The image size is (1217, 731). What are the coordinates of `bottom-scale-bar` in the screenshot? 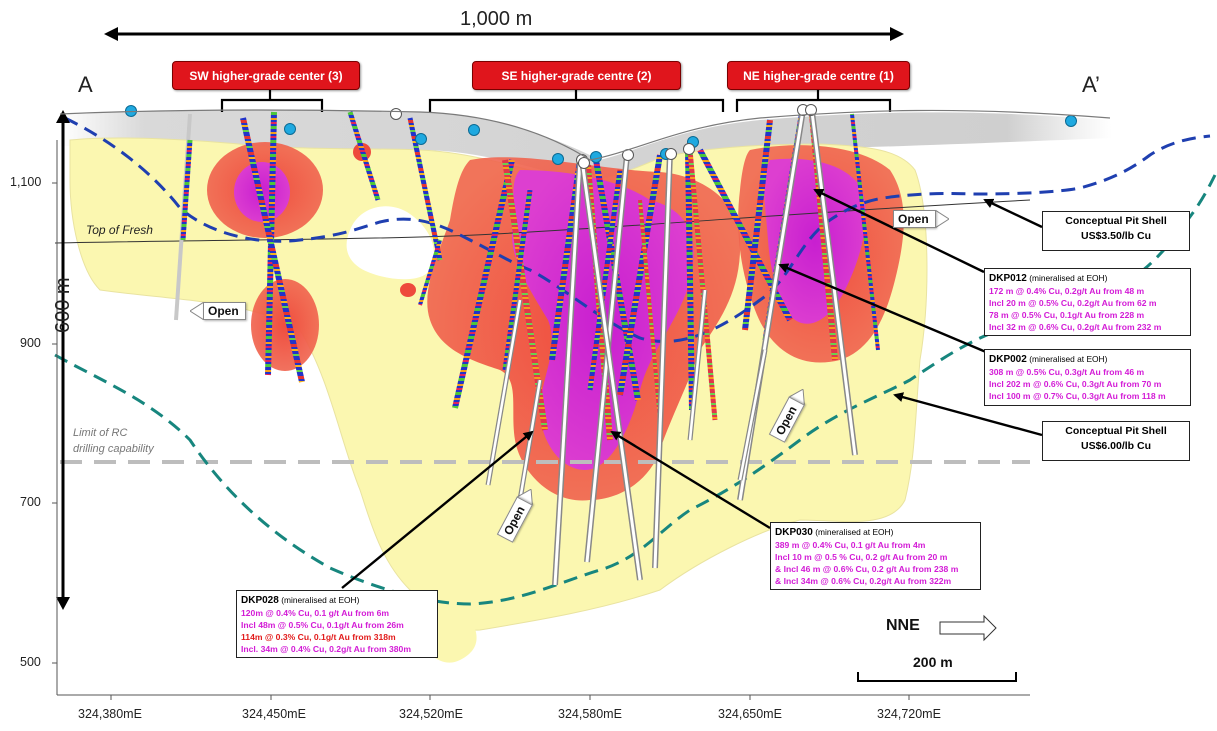 It's located at (937, 677).